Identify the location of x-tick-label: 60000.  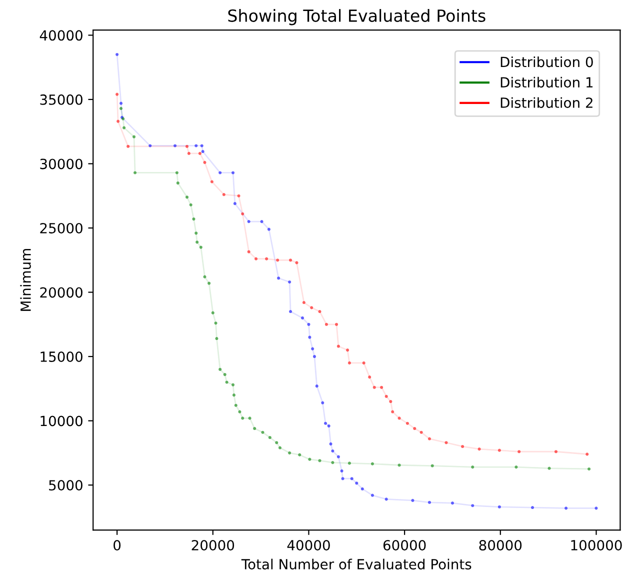
(404, 545).